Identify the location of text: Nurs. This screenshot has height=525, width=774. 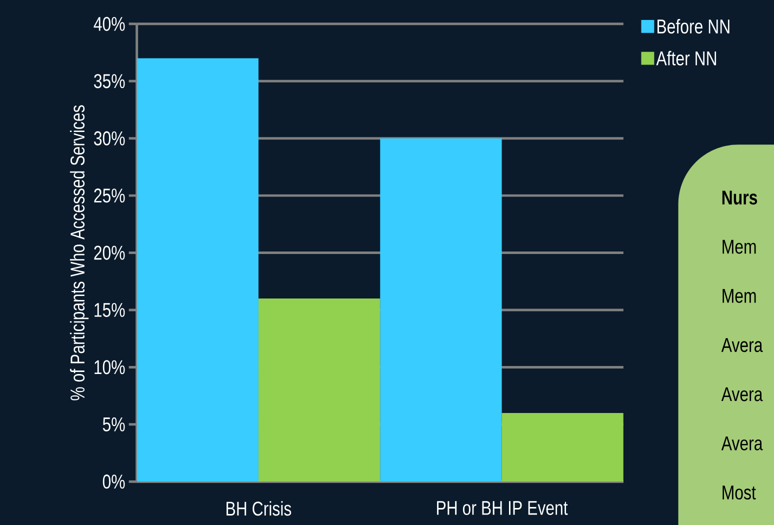
(740, 197).